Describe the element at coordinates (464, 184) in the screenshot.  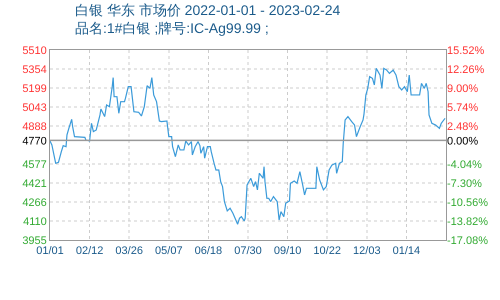
I see `y2-tick-label: -7.30%` at that location.